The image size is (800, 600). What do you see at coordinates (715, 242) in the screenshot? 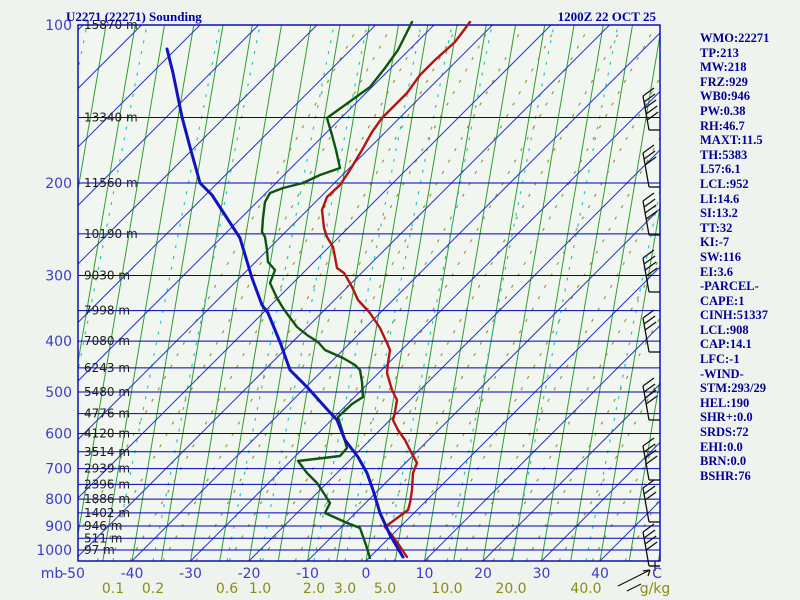
I see `stats-line: KI:-7` at bounding box center [715, 242].